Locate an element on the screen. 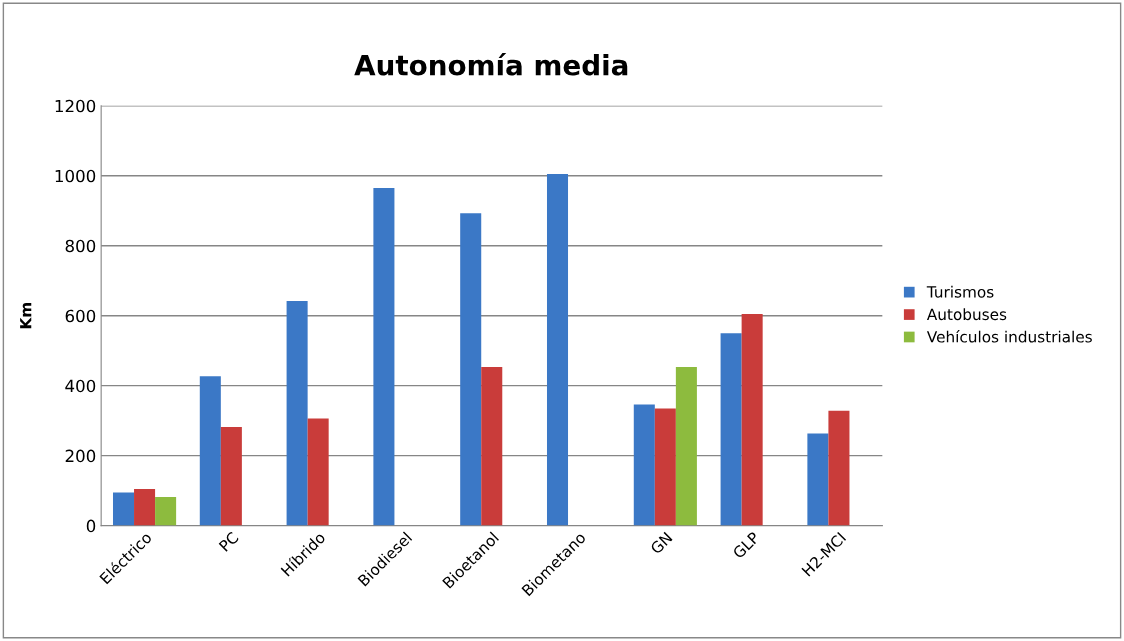 The width and height of the screenshot is (1124, 641). y-tick-label: 400 is located at coordinates (80, 386).